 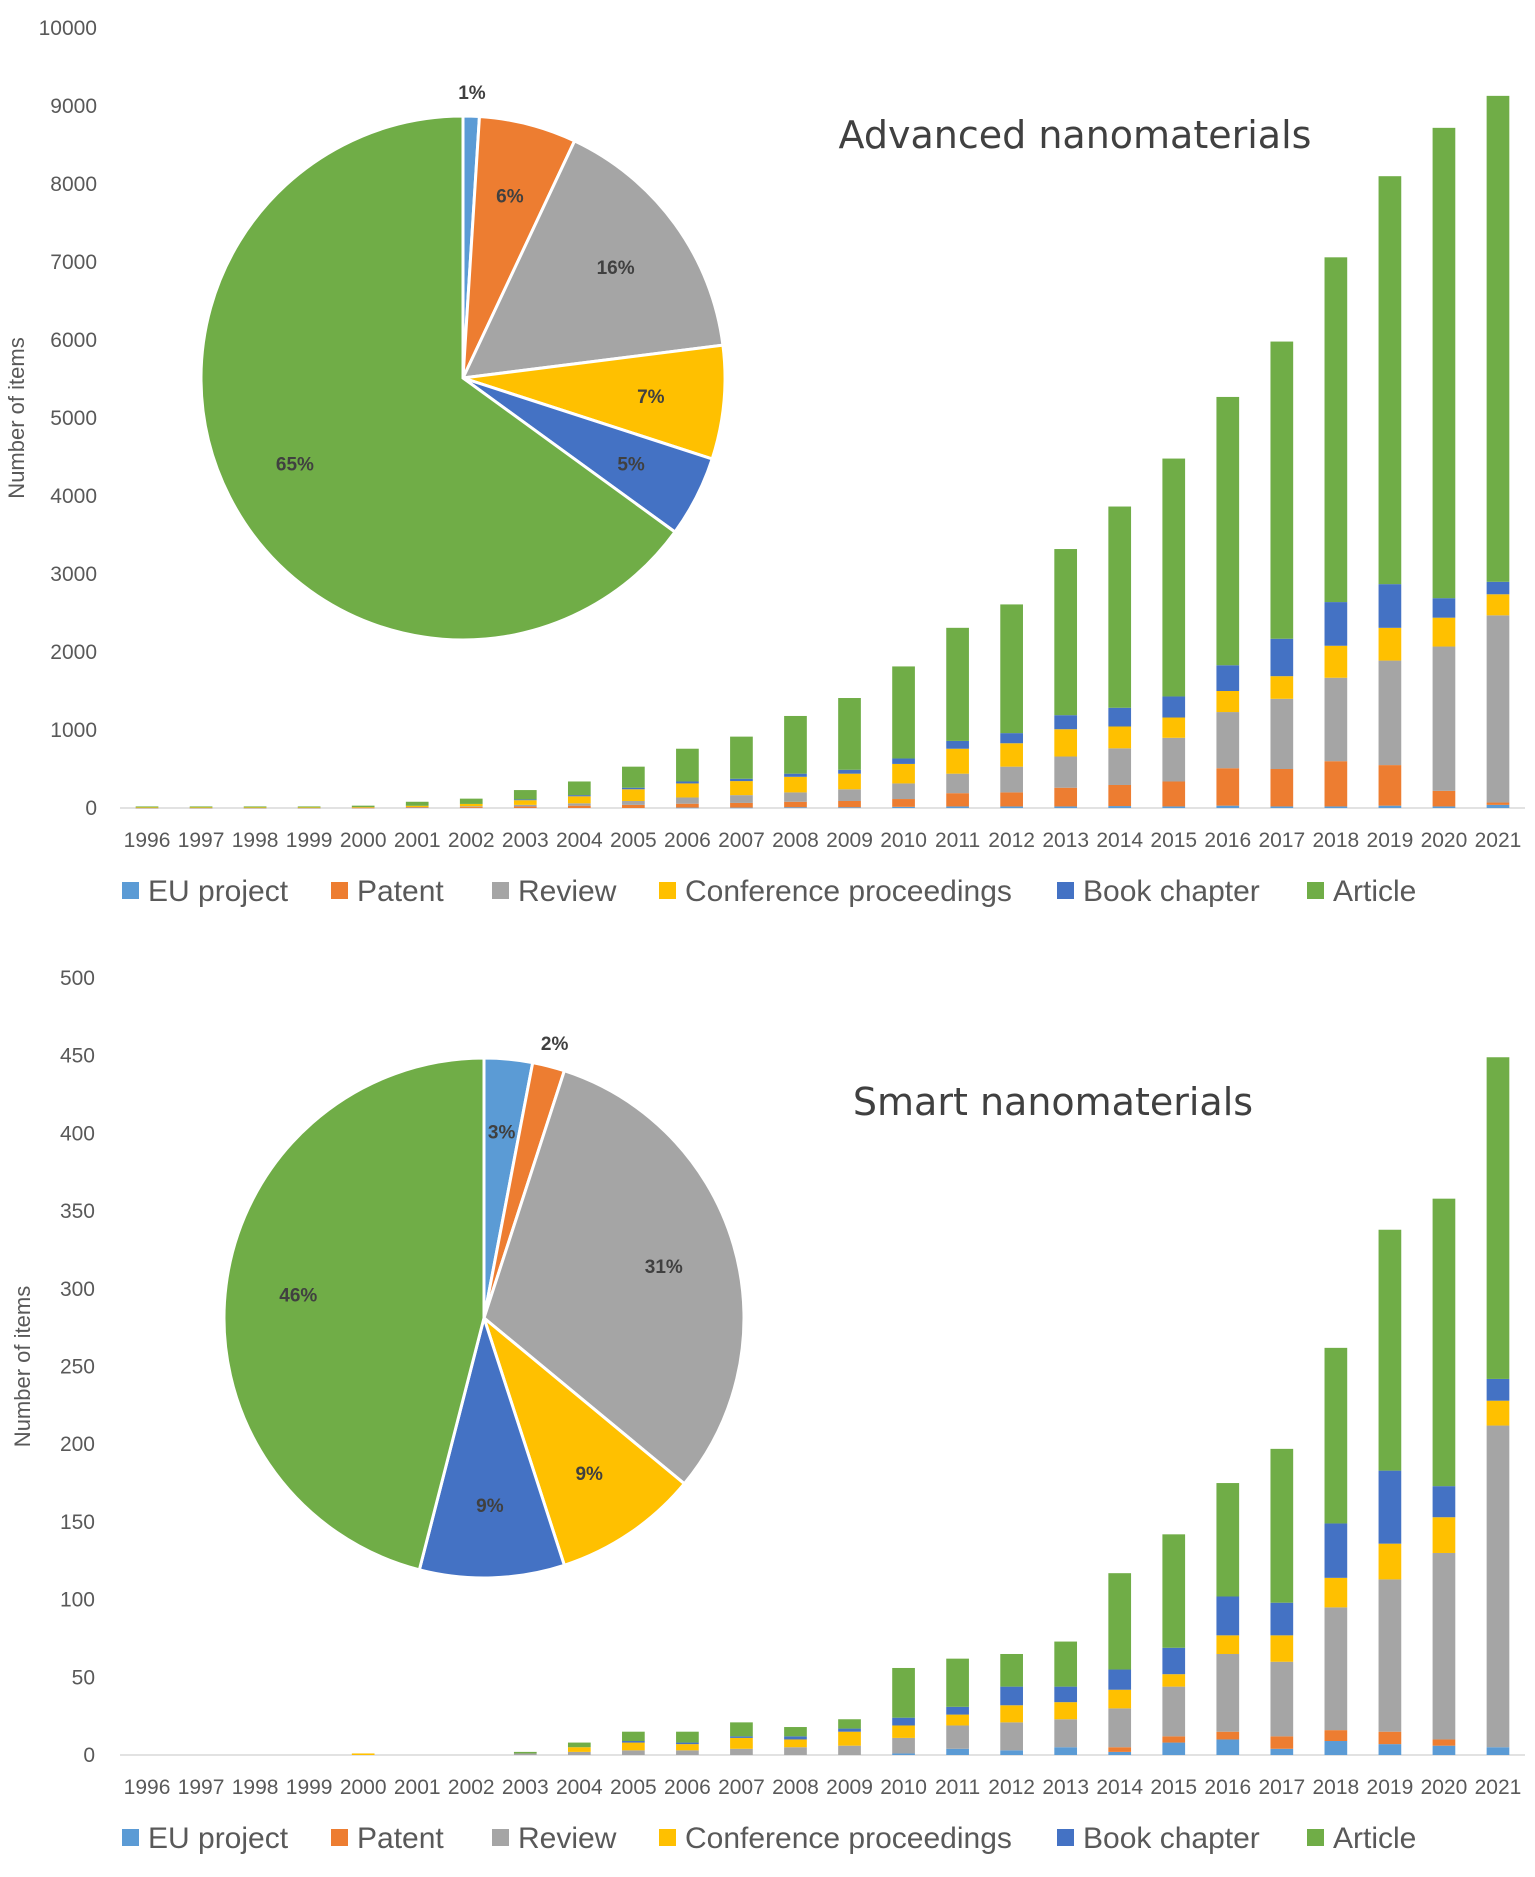 I want to click on bar-book-chapter-2009, so click(x=849, y=771).